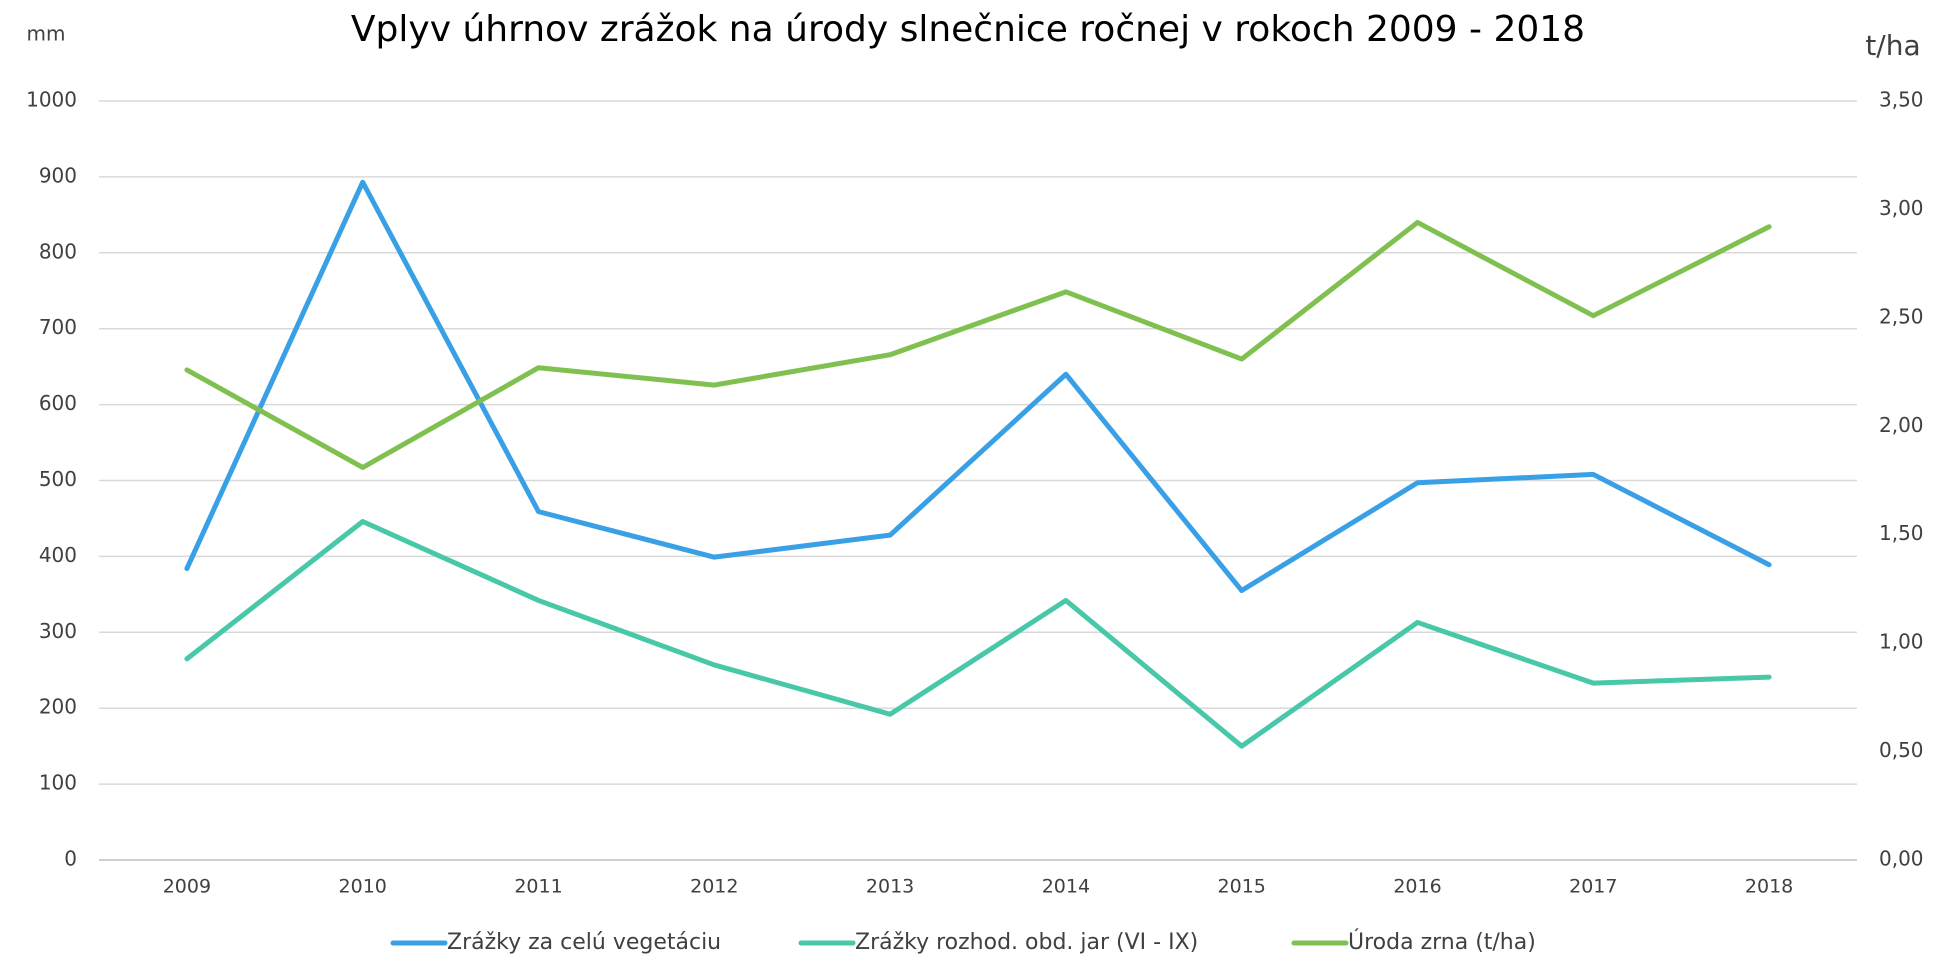 The image size is (1938, 959). What do you see at coordinates (58, 175) in the screenshot?
I see `y-tick-label: 900` at bounding box center [58, 175].